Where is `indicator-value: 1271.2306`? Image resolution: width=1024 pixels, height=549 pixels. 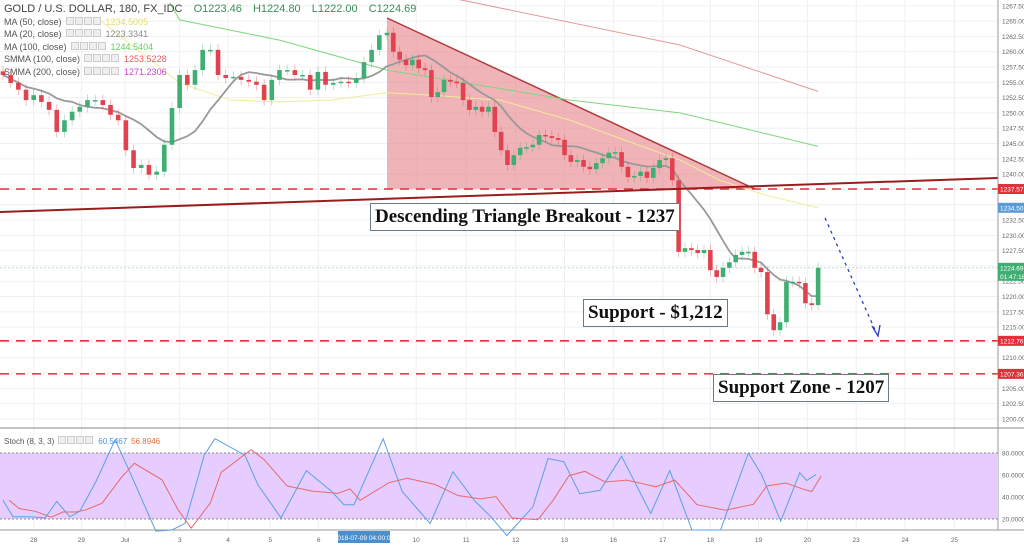 indicator-value: 1271.2306 is located at coordinates (145, 71).